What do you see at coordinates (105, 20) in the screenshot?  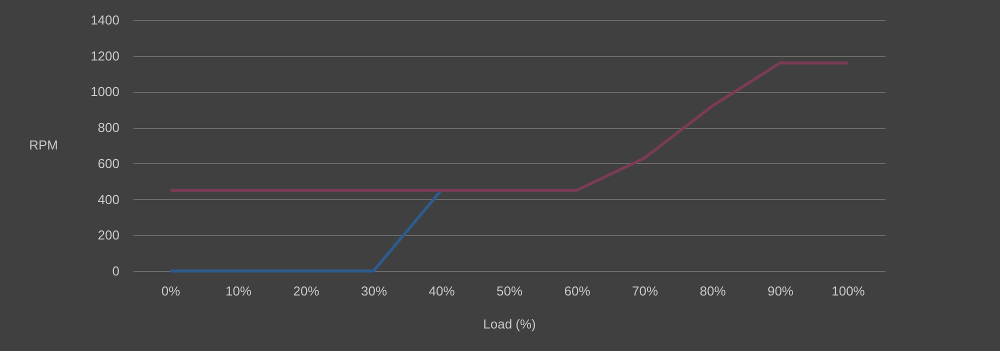 I see `y-tick-label: 1400` at bounding box center [105, 20].